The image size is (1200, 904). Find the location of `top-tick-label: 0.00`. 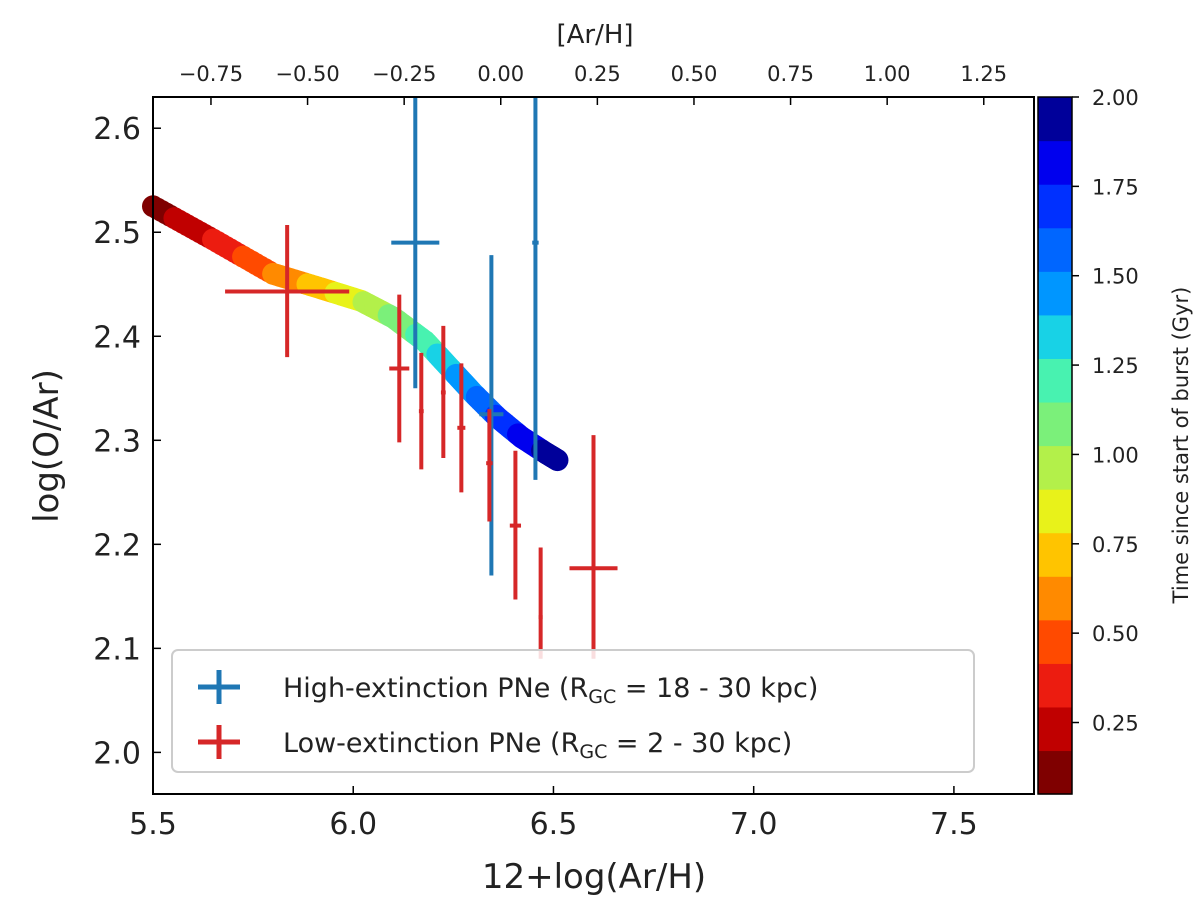

top-tick-label: 0.00 is located at coordinates (500, 74).